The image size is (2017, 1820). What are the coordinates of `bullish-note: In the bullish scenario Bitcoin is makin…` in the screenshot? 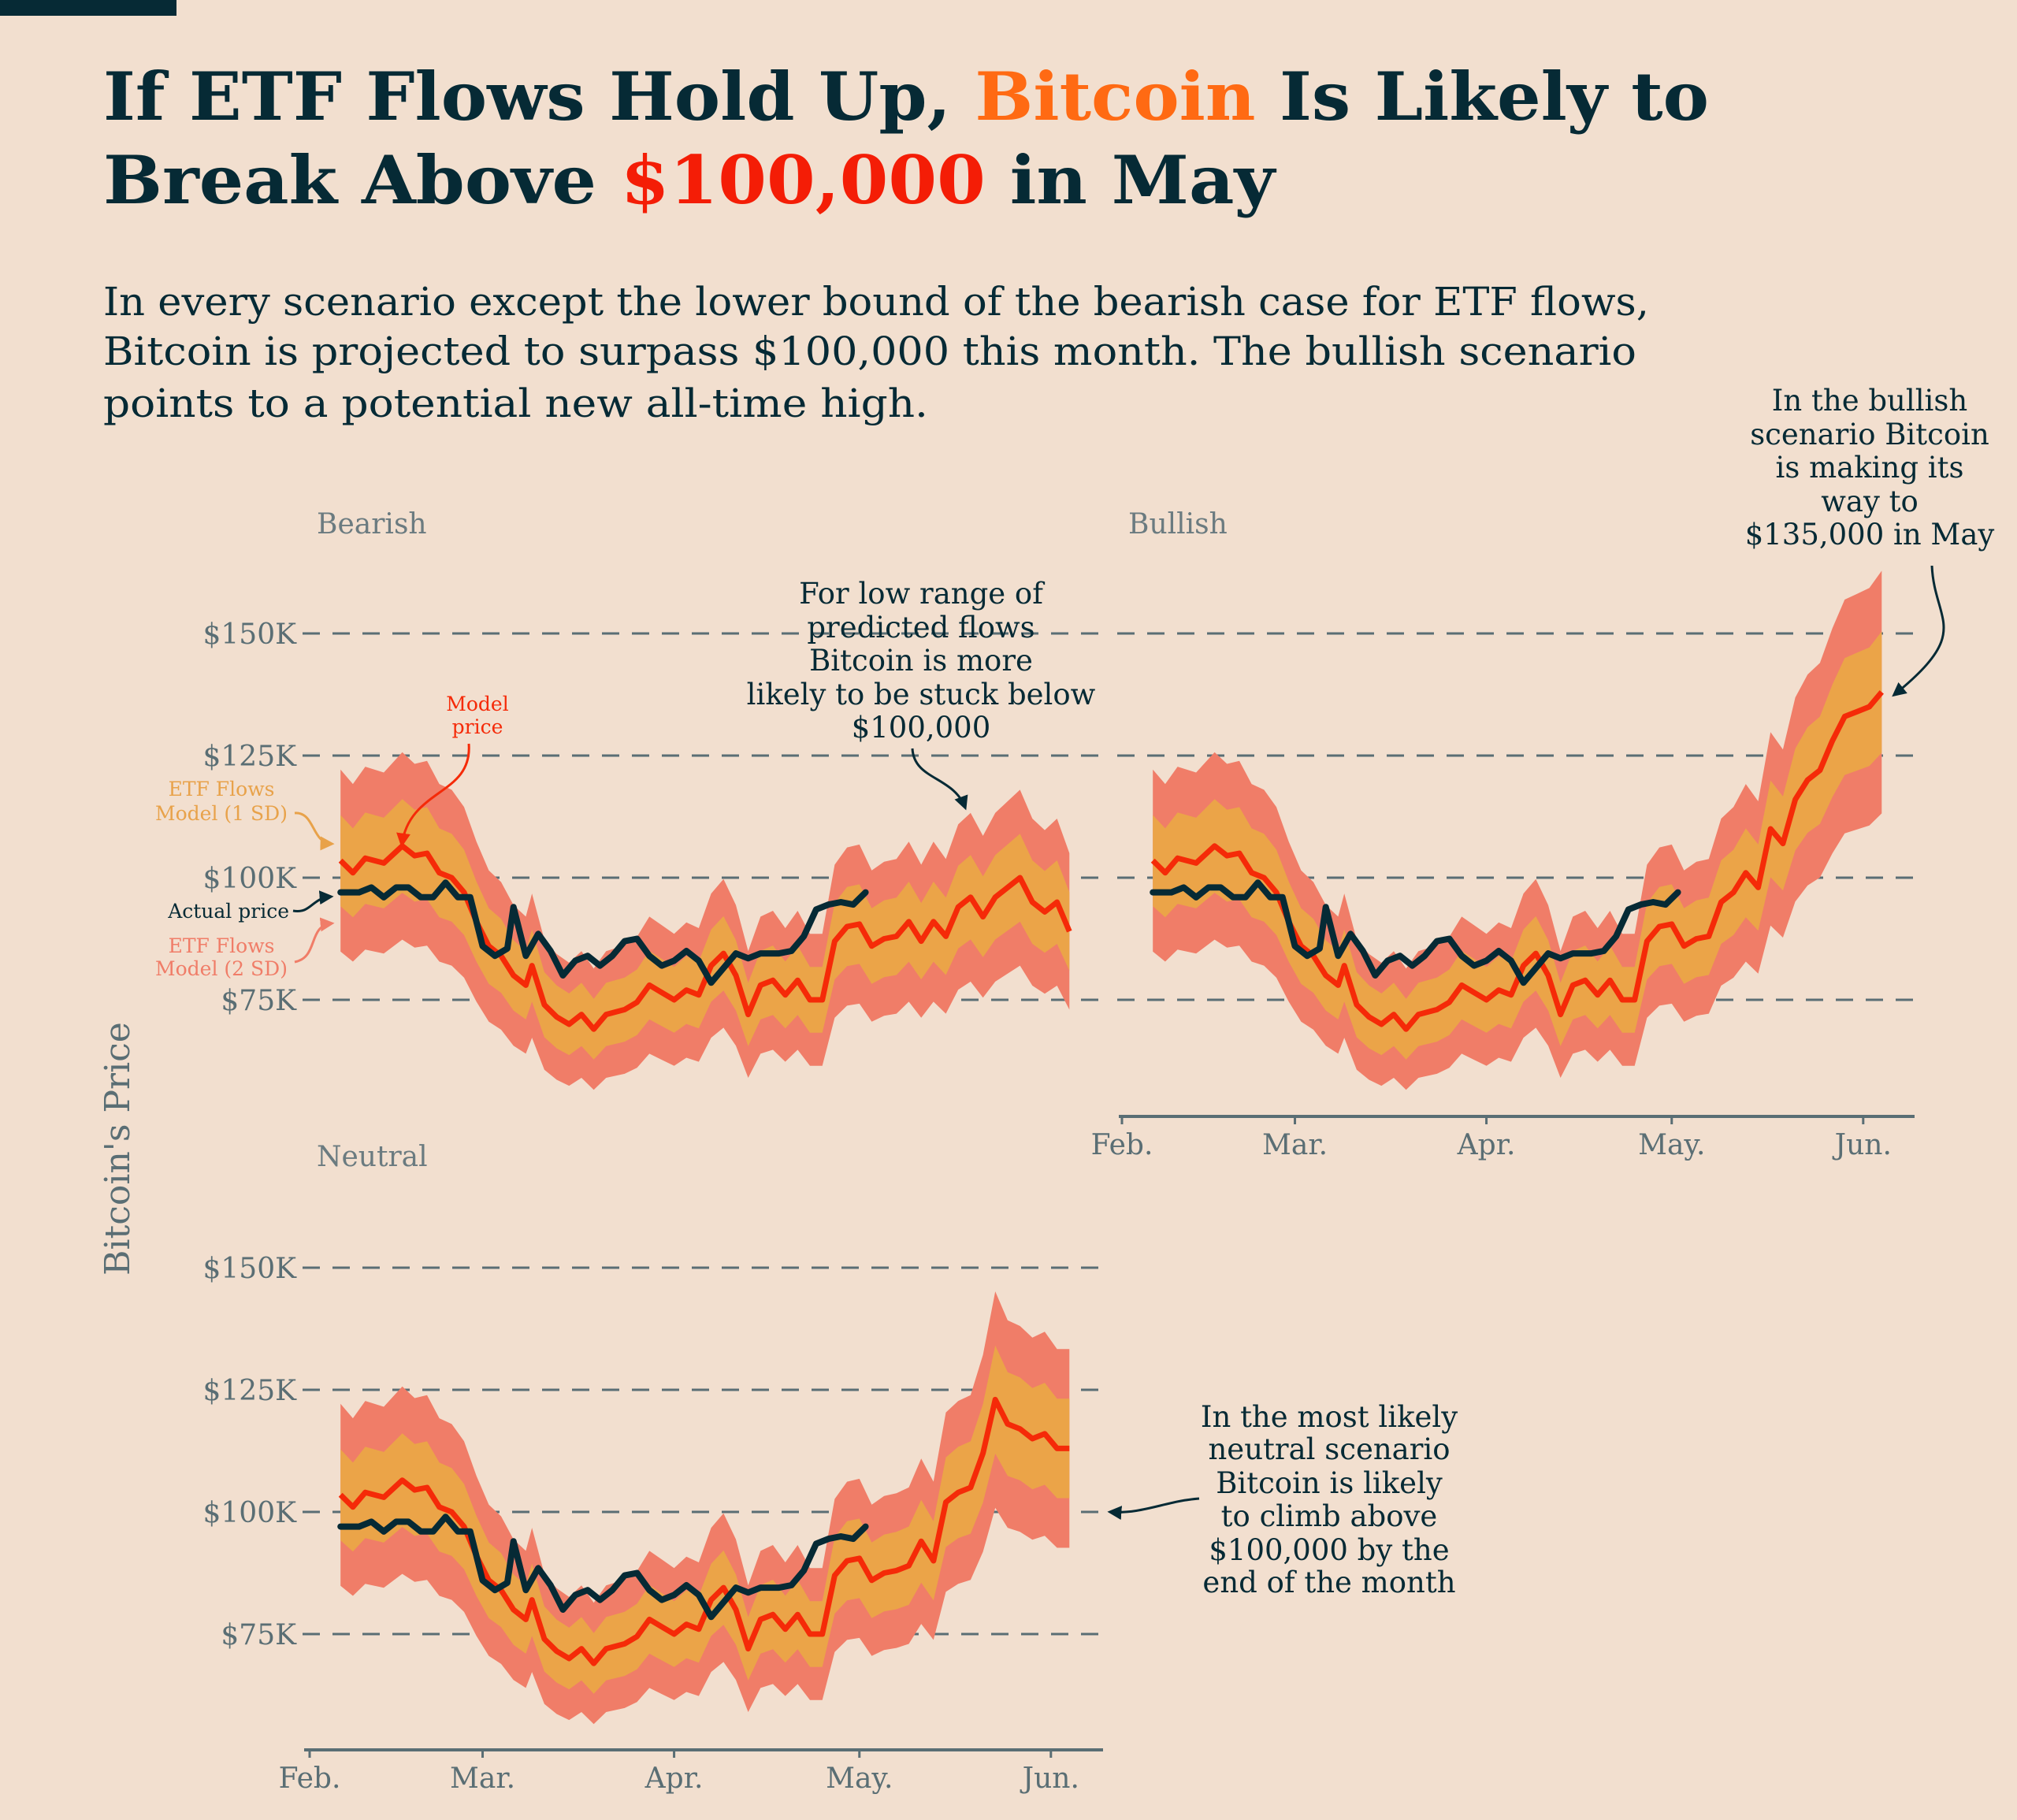 It's located at (1870, 468).